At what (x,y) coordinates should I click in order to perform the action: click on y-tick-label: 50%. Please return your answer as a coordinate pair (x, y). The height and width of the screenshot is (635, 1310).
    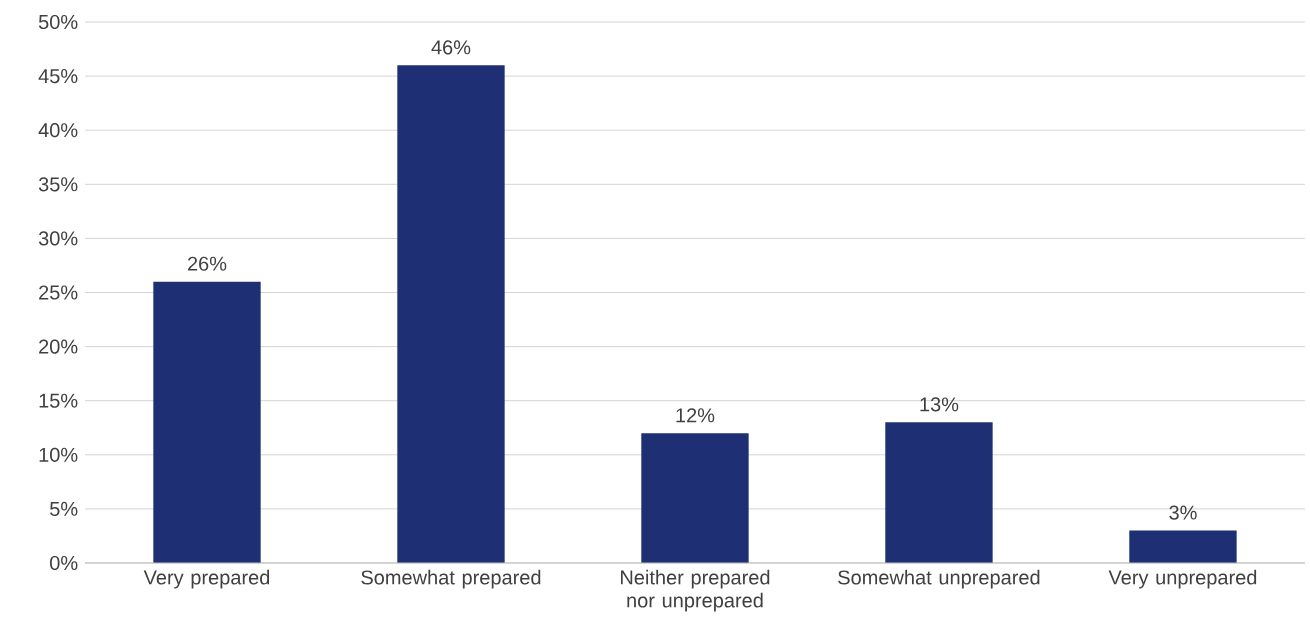
    Looking at the image, I should click on (58, 22).